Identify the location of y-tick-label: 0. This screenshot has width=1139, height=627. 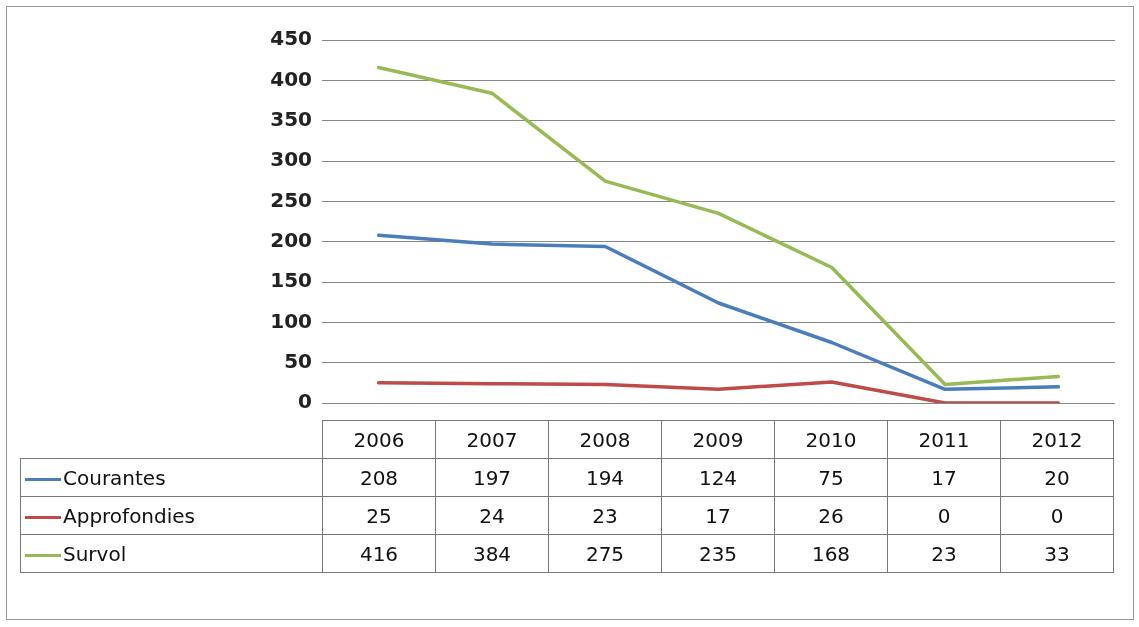
(305, 401).